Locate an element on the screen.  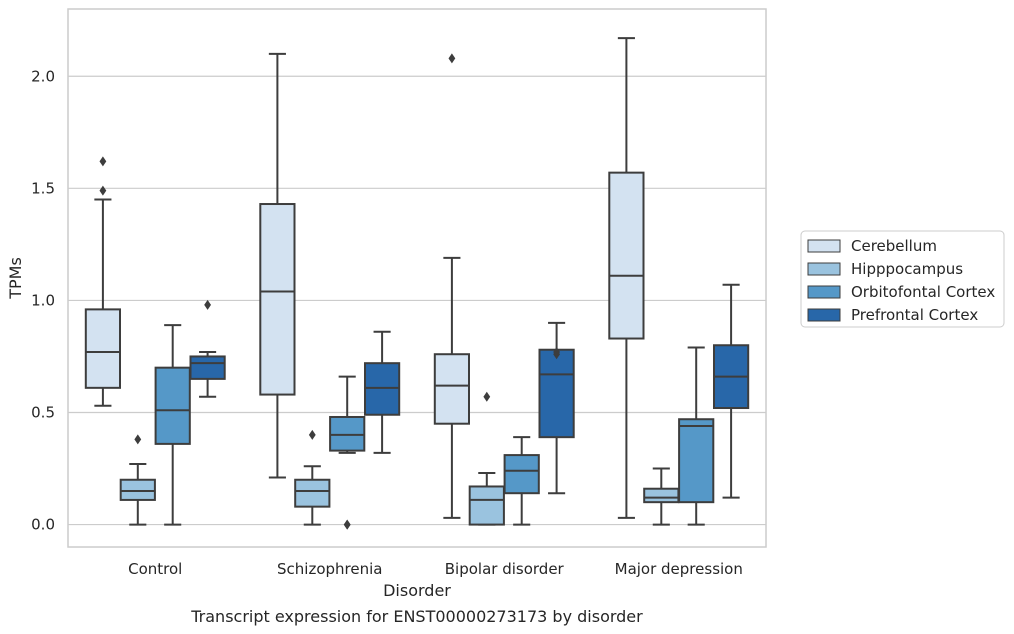
x-tick-label: Control is located at coordinates (155, 569).